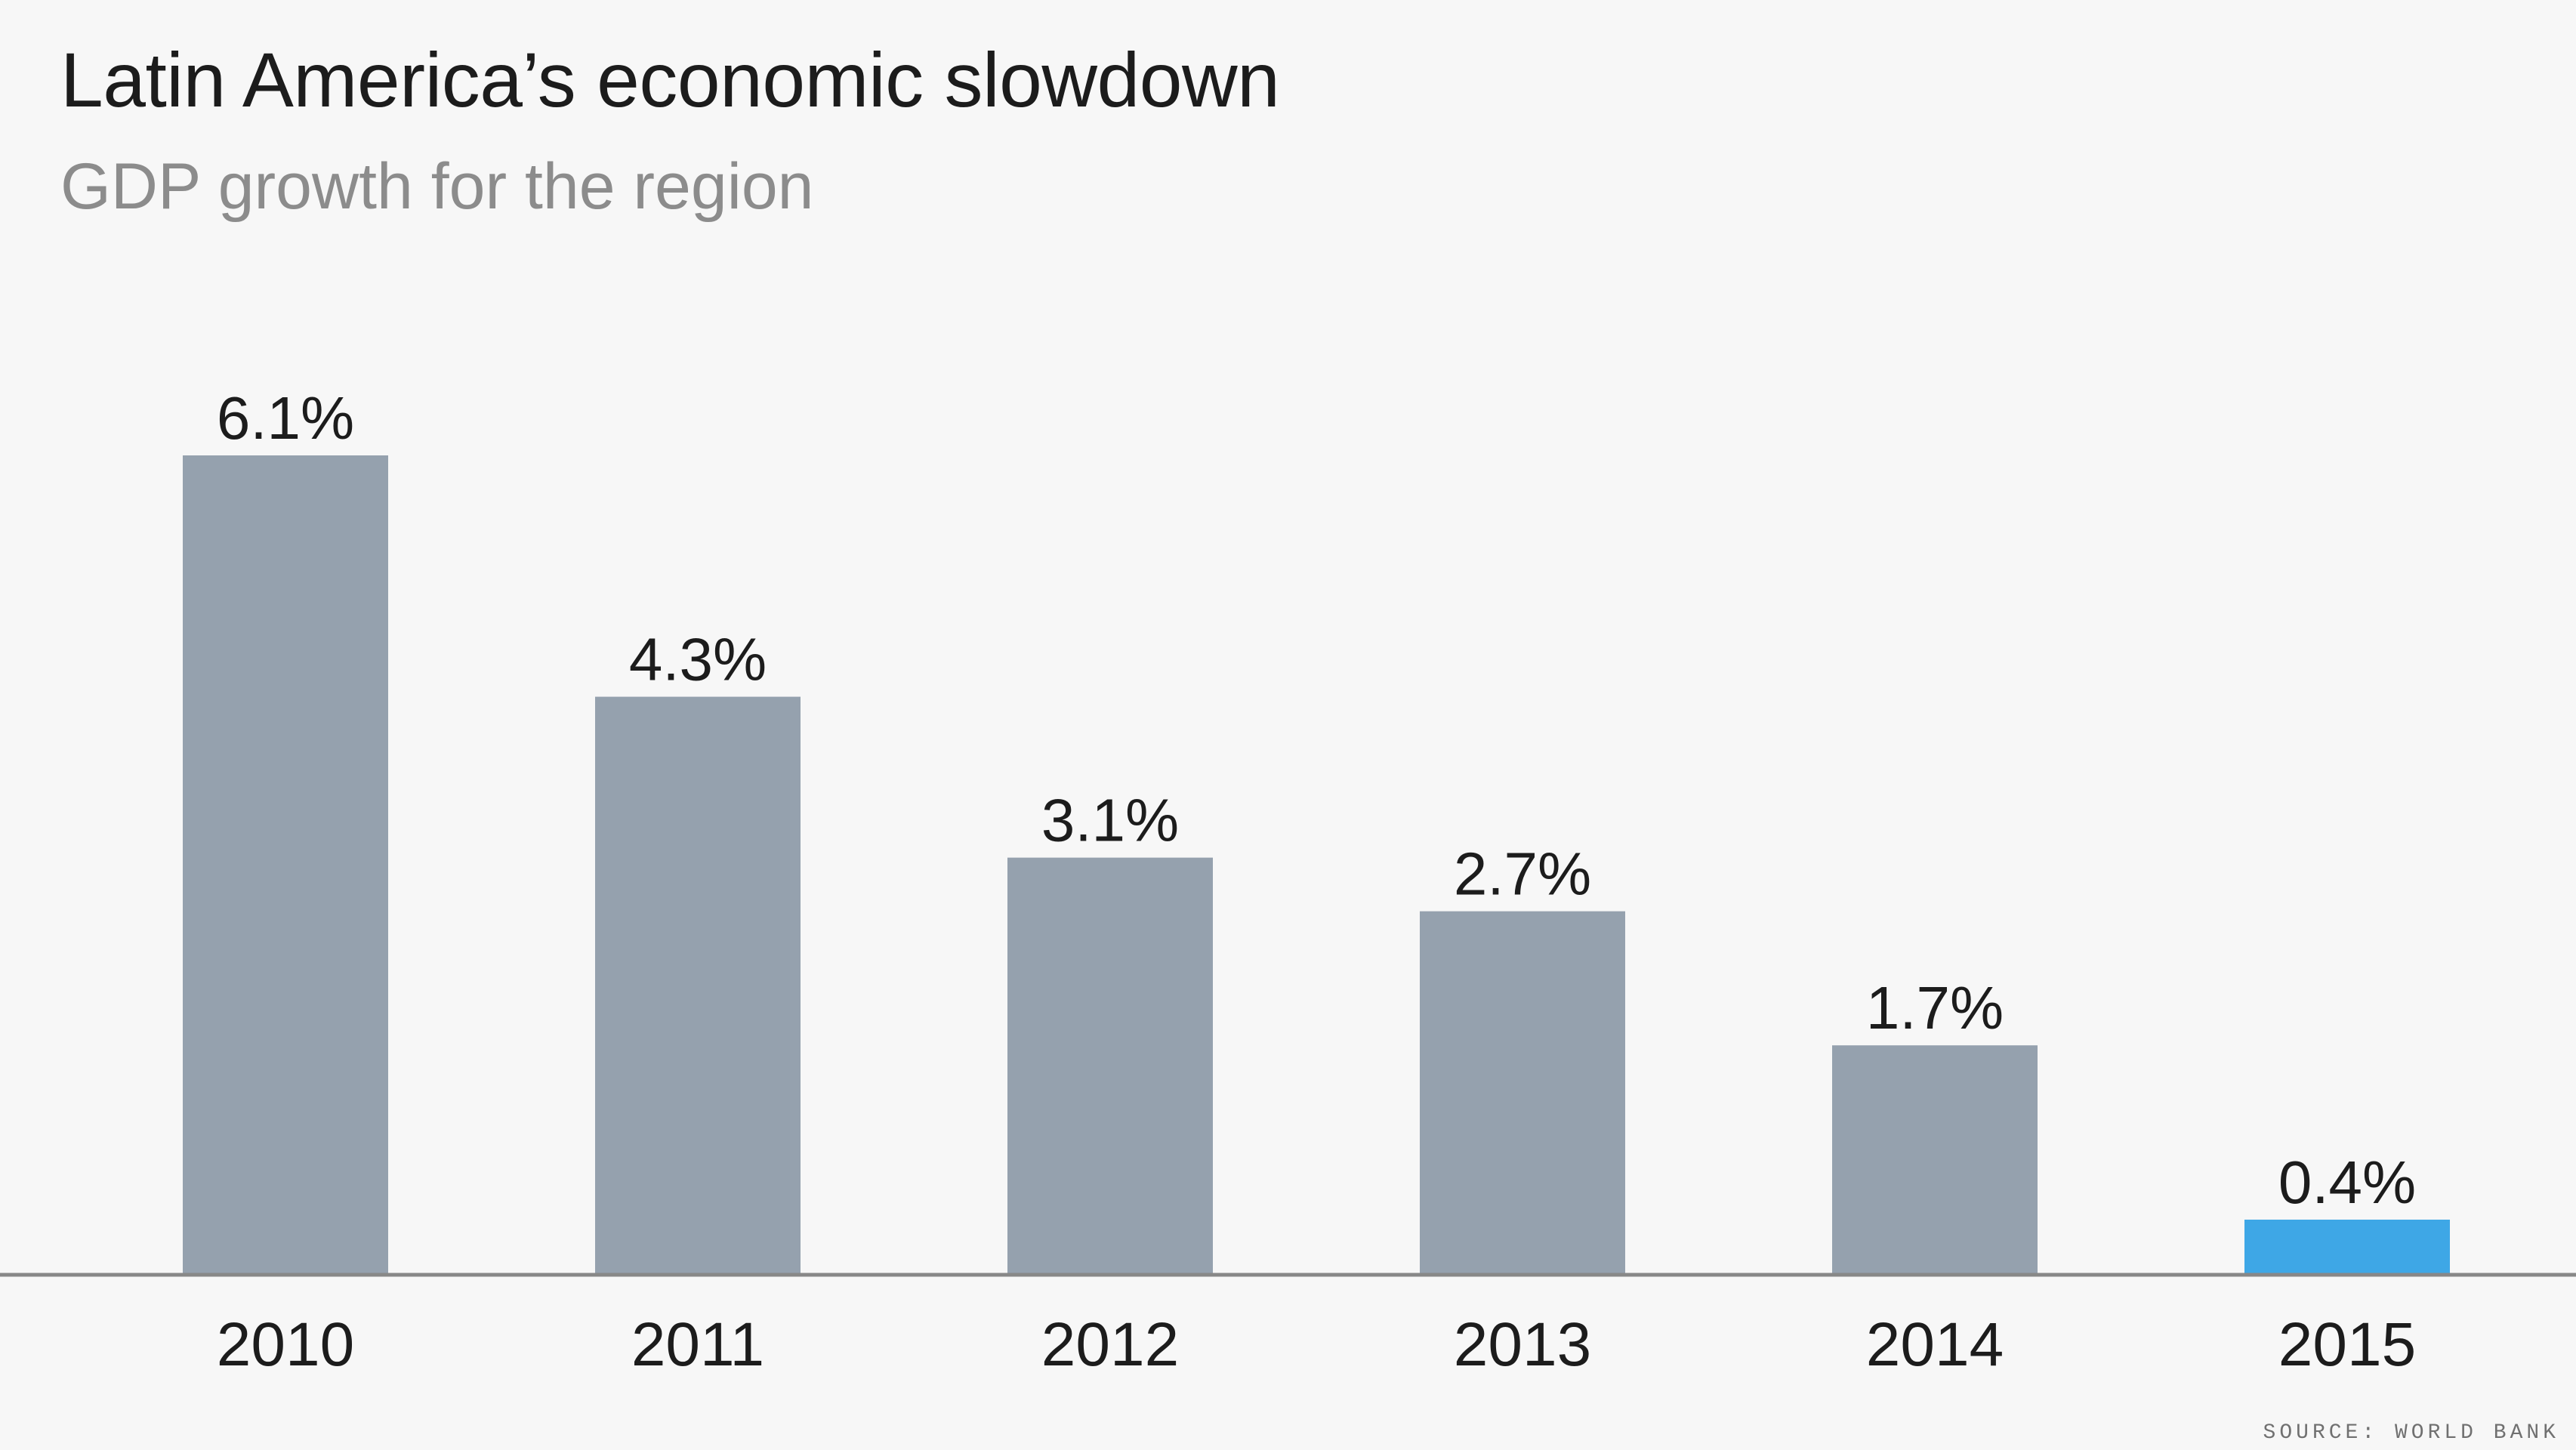 This screenshot has width=2576, height=1450. I want to click on data-label-2015: 0.4%, so click(2347, 1182).